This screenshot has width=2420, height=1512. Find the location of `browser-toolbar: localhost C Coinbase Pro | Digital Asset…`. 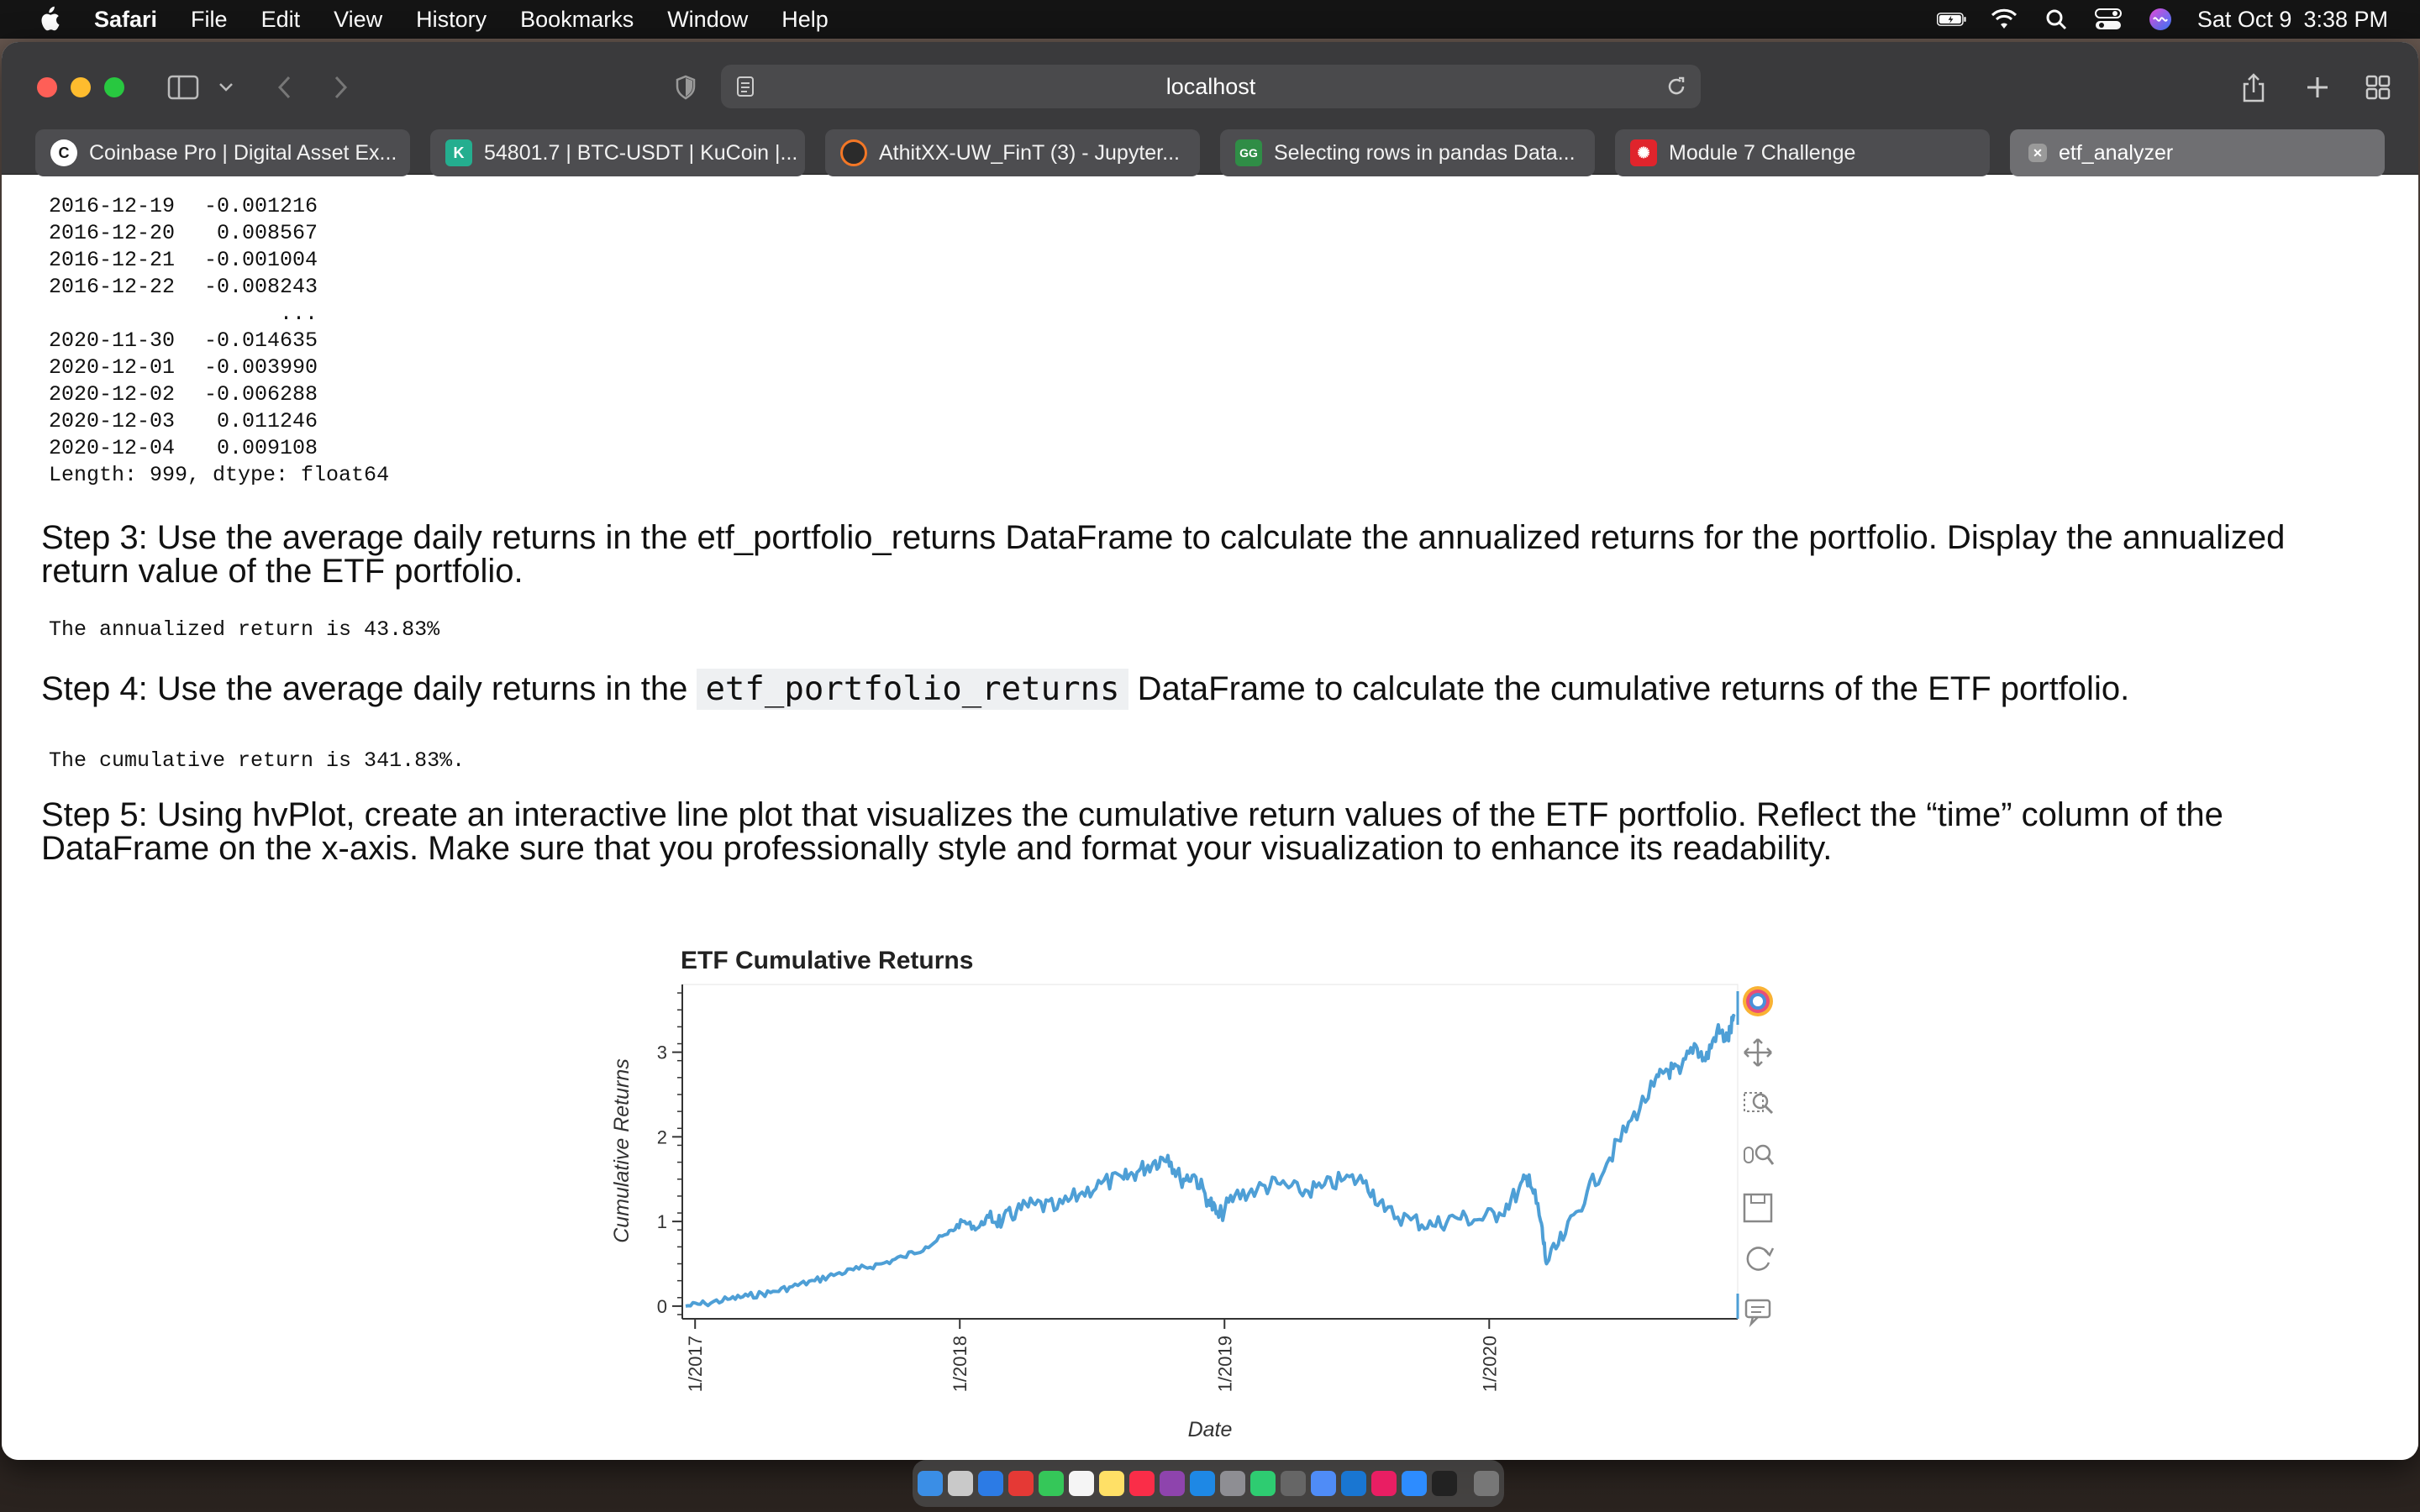

browser-toolbar: localhost C Coinbase Pro | Digital Asset… is located at coordinates (1210, 110).